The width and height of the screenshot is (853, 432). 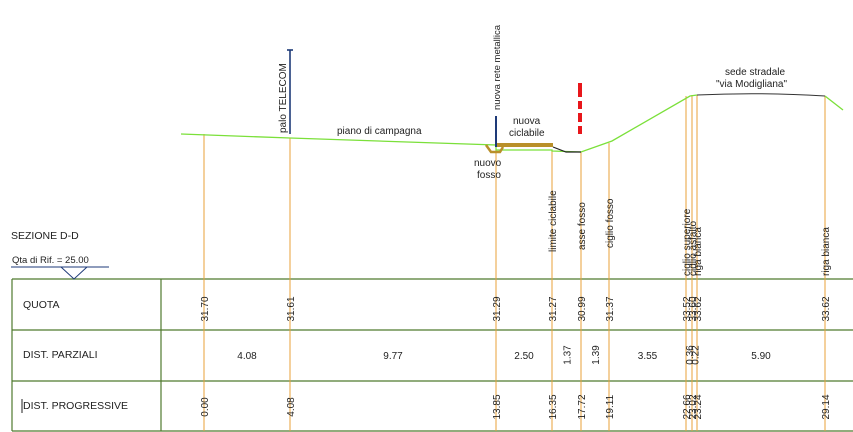 What do you see at coordinates (553, 406) in the screenshot?
I see `progressive-value-4: 16.35` at bounding box center [553, 406].